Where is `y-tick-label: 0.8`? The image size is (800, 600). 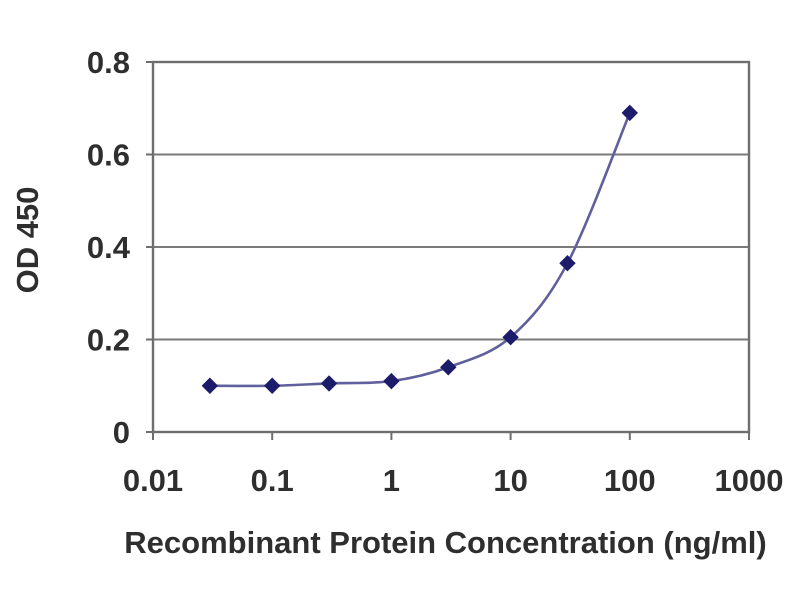 y-tick-label: 0.8 is located at coordinates (108, 62).